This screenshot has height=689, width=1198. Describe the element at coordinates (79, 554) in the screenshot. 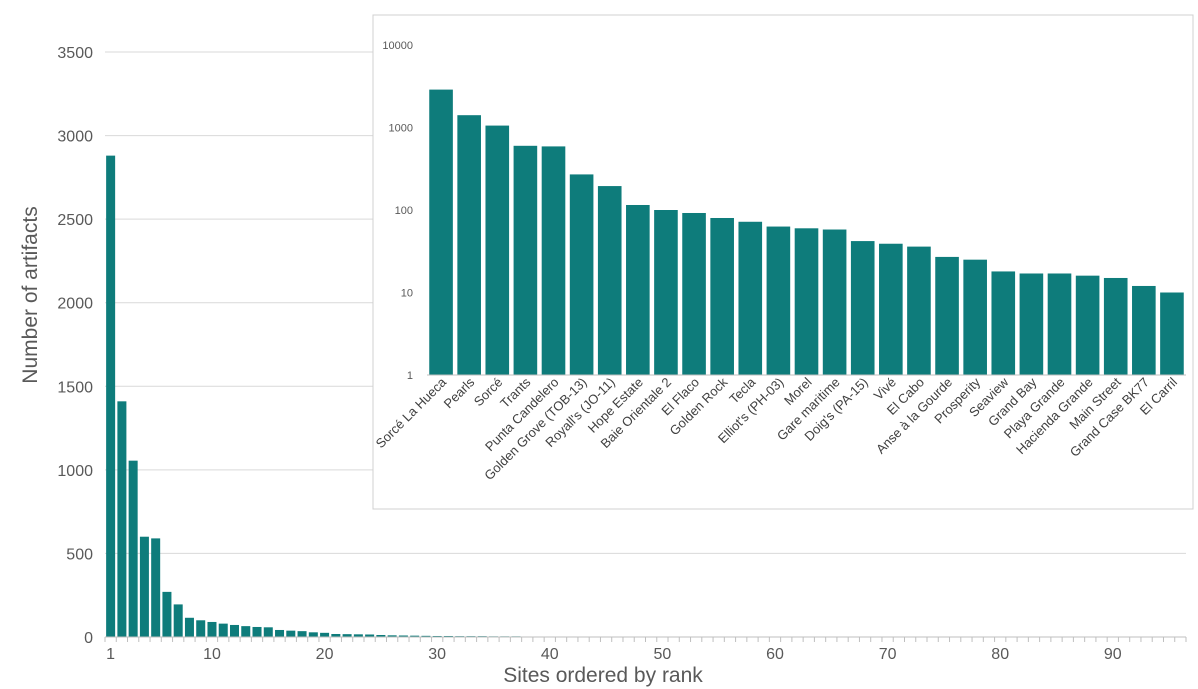

I see `main-y-tick-label: 500` at that location.